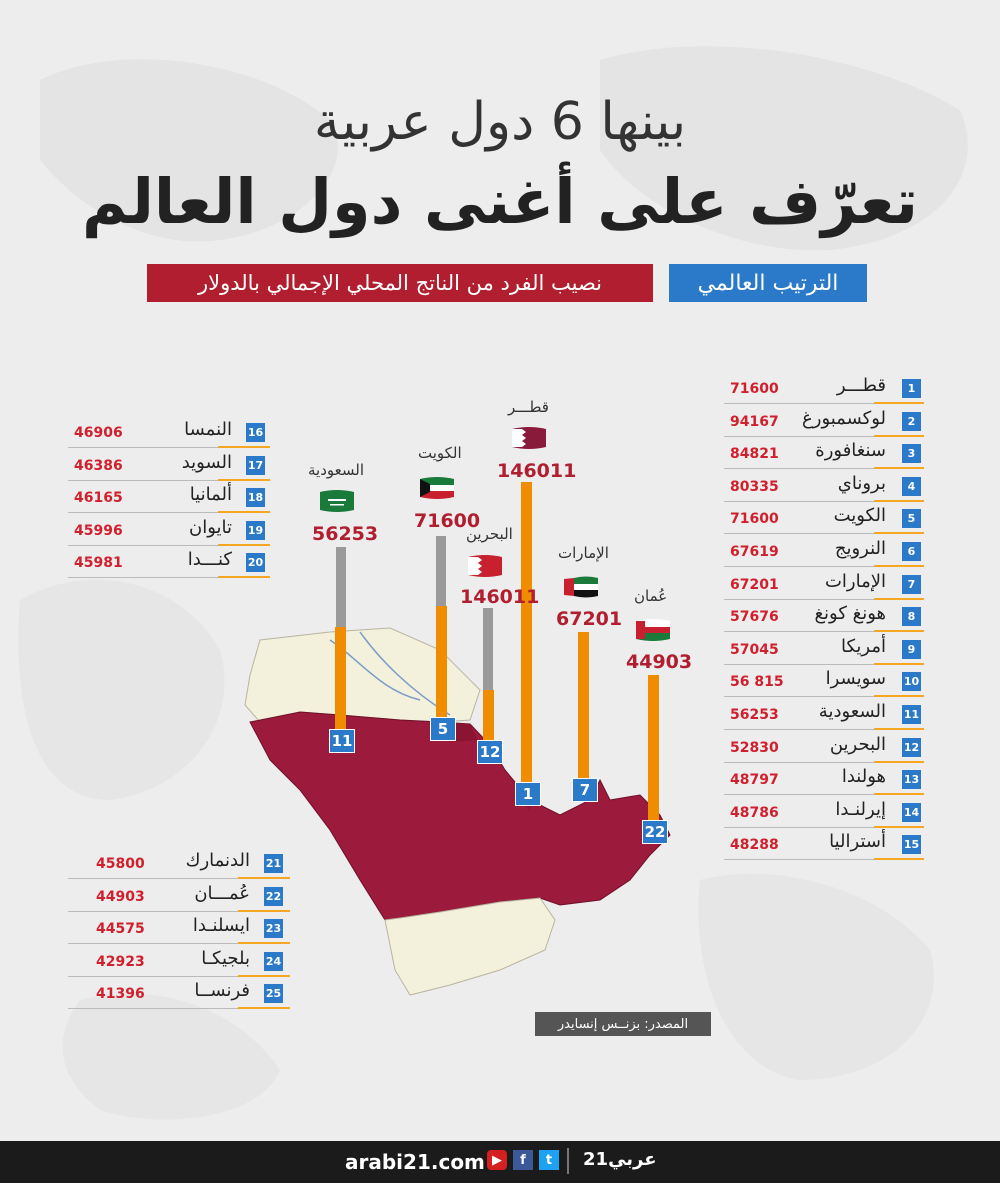 The width and height of the screenshot is (1000, 1183). Describe the element at coordinates (911, 845) in the screenshot. I see `rank-number: 15` at that location.